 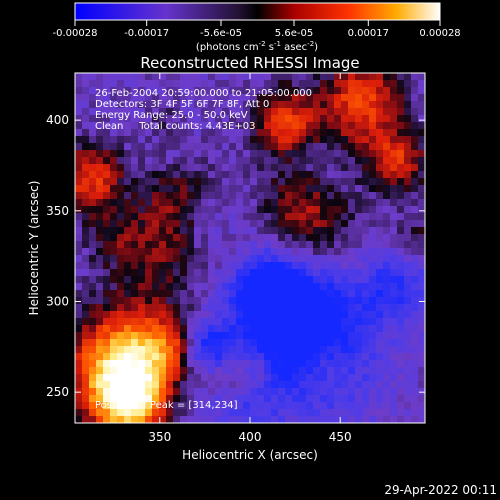 What do you see at coordinates (257, 11) in the screenshot?
I see `colorbar` at bounding box center [257, 11].